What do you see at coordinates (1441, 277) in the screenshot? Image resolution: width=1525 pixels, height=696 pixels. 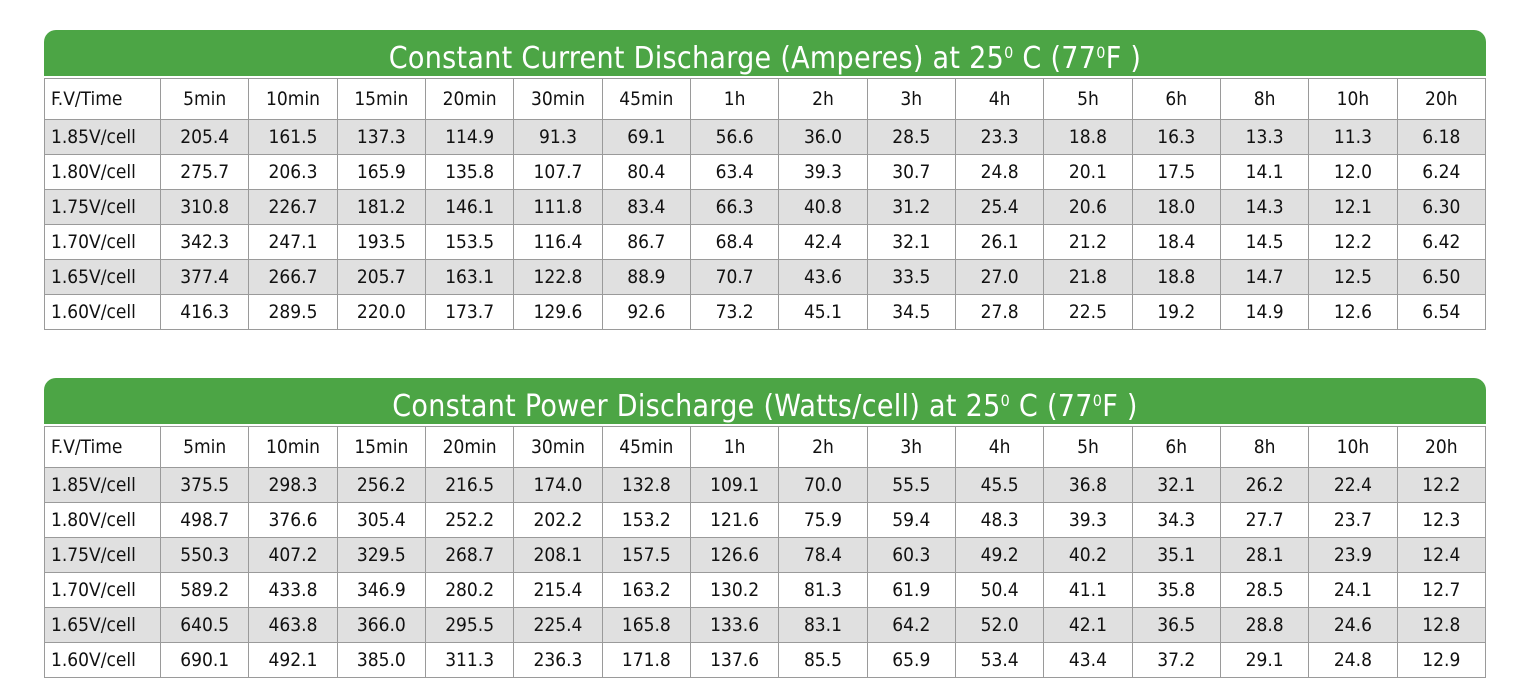 I see `value-cell: 6.50` at bounding box center [1441, 277].